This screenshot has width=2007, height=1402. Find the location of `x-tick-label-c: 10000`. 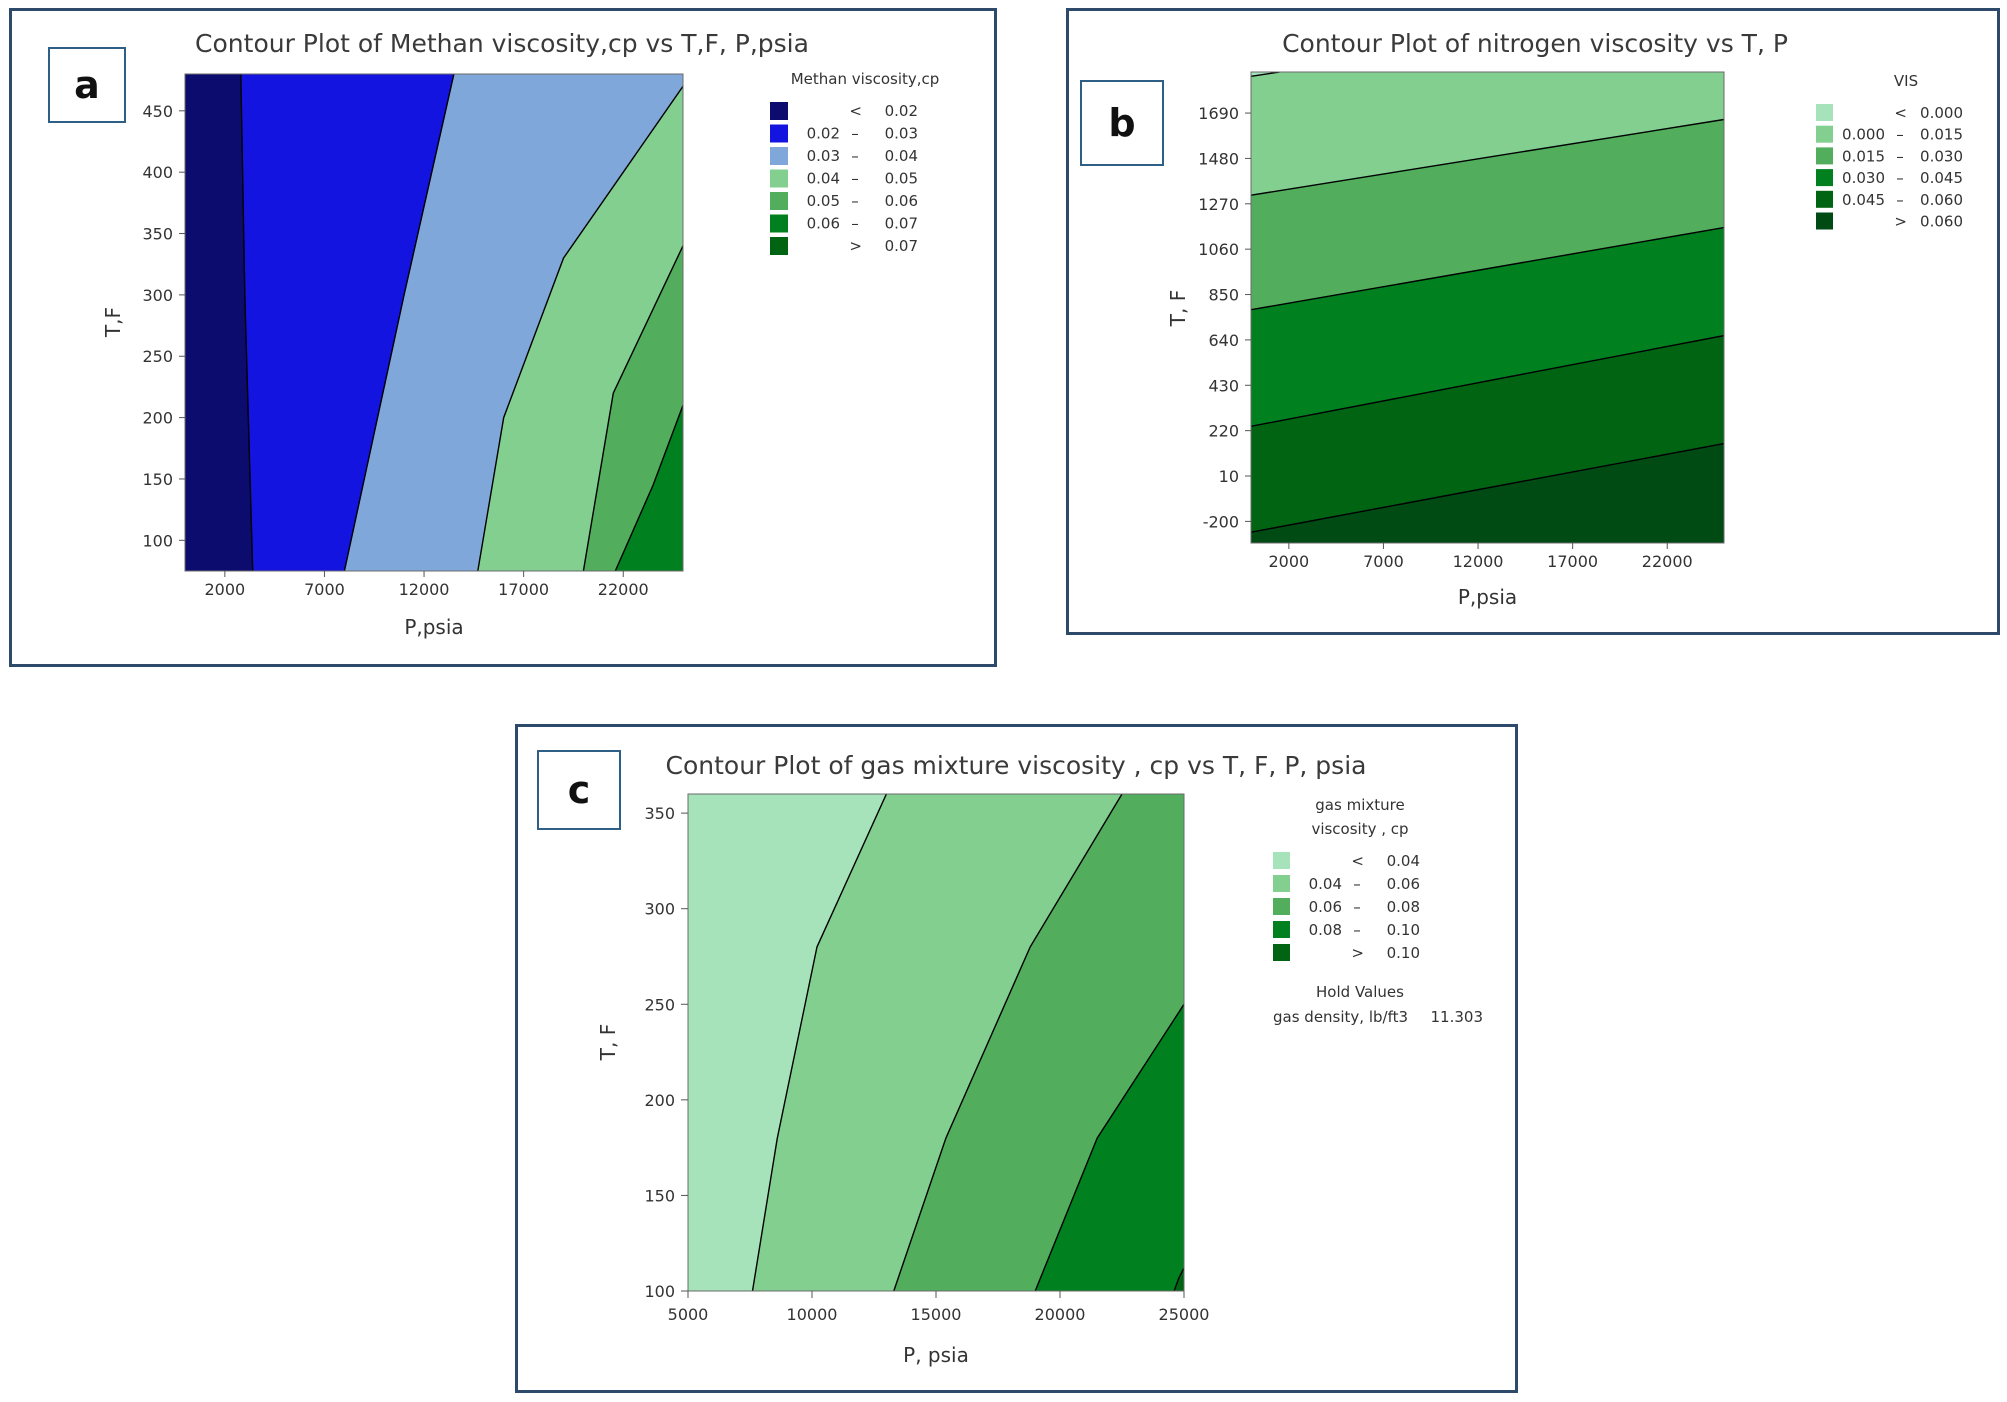

x-tick-label-c: 10000 is located at coordinates (812, 1314).